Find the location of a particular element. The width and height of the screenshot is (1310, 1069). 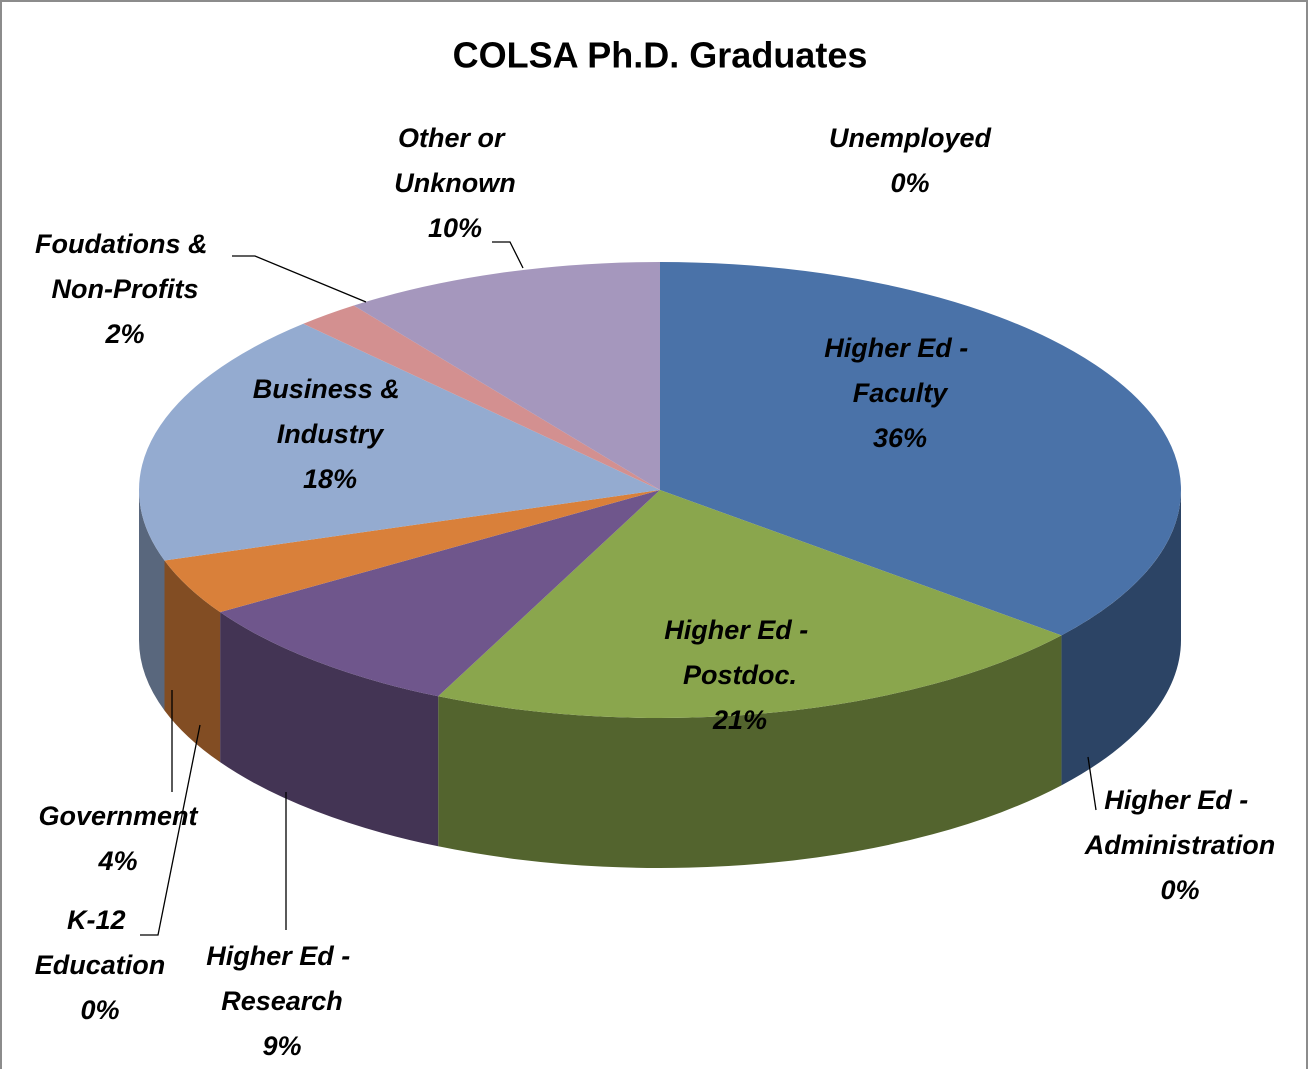

slice-label: Higher Ed - Postdoc. is located at coordinates (740, 652).